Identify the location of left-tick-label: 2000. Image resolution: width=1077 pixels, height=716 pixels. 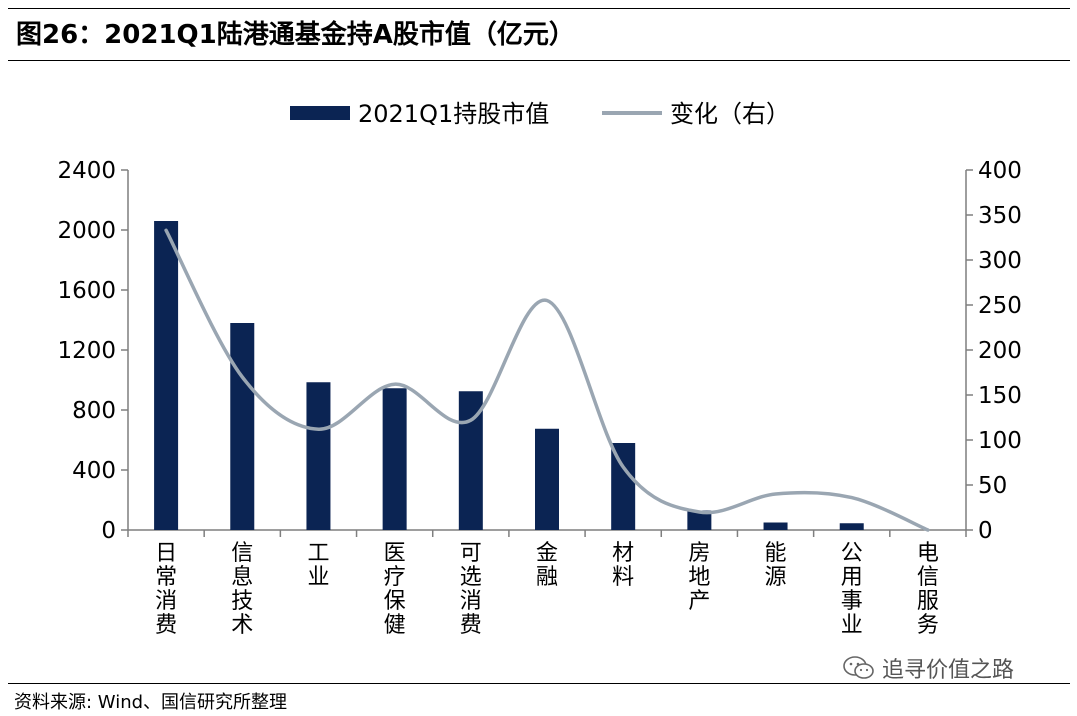
(86, 231).